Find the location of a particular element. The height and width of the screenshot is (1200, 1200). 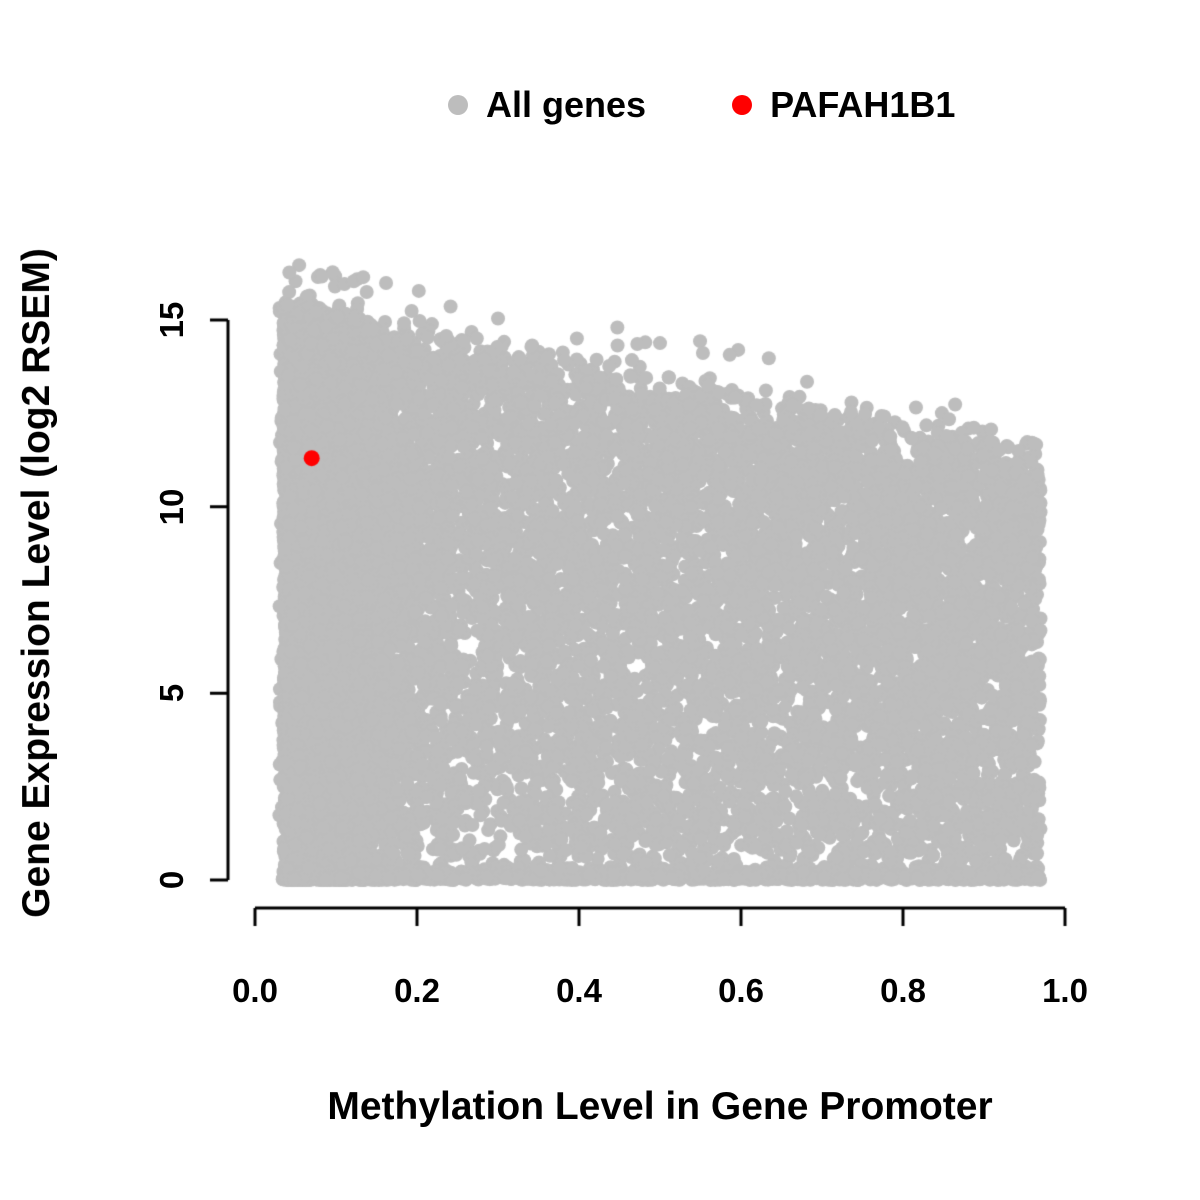

x-axis-label: Methylation Level in Gene Promoter is located at coordinates (660, 1106).